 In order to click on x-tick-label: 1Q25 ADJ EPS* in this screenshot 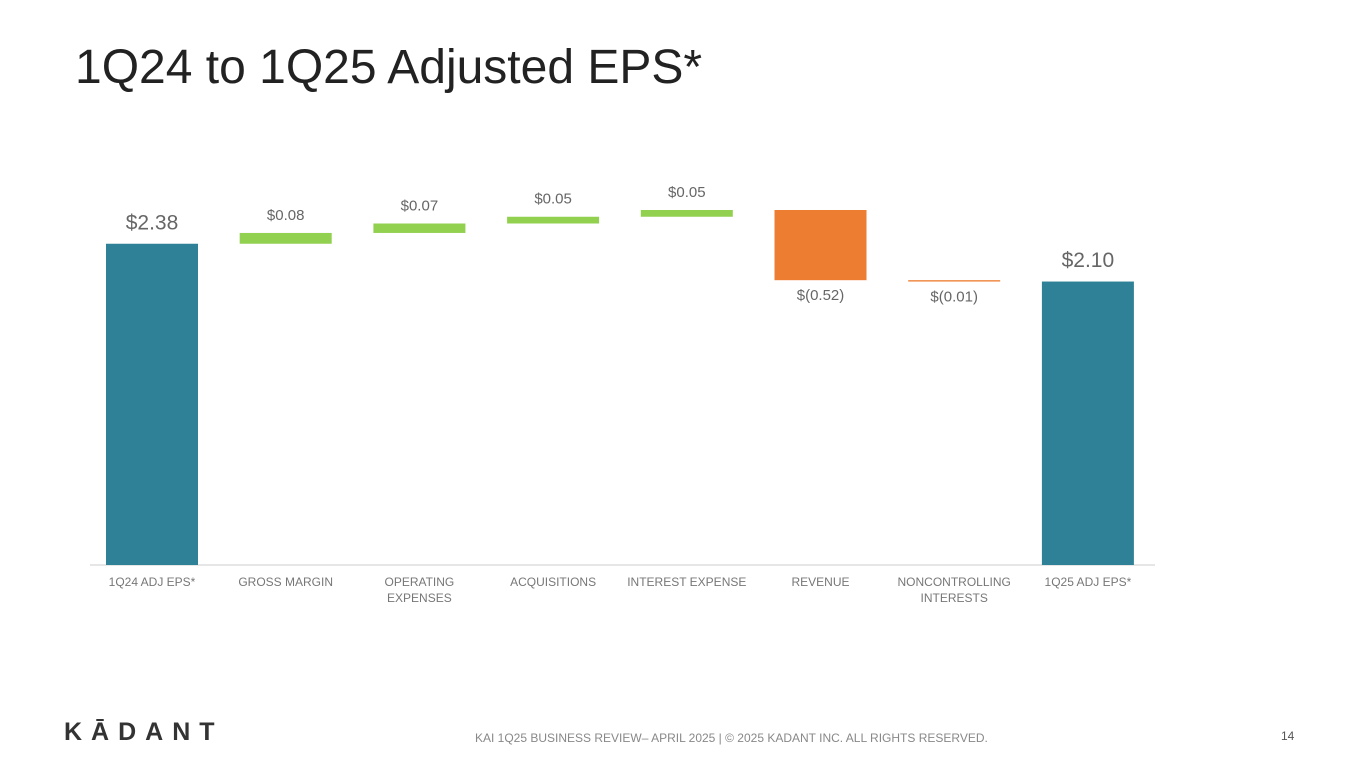, I will do `click(1088, 582)`.